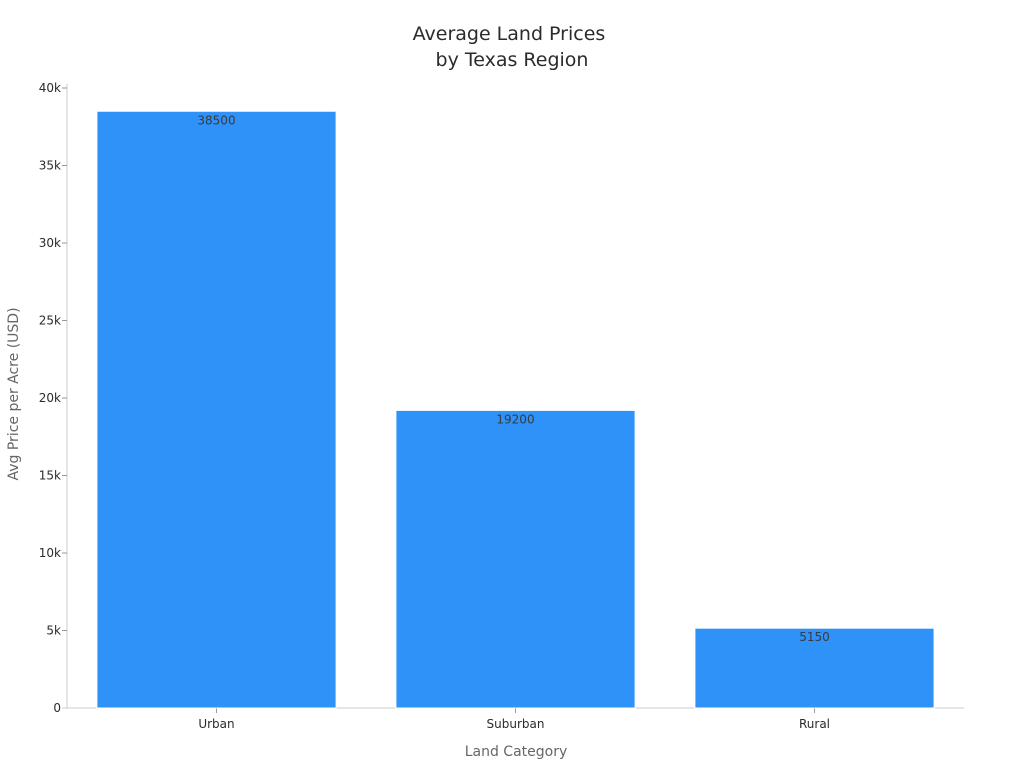  I want to click on y-tick-label: 40k, so click(50, 88).